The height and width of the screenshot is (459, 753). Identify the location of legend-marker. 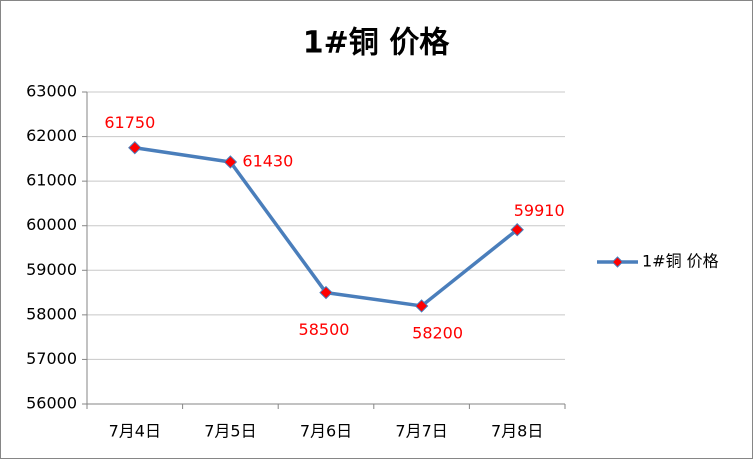
(617, 262).